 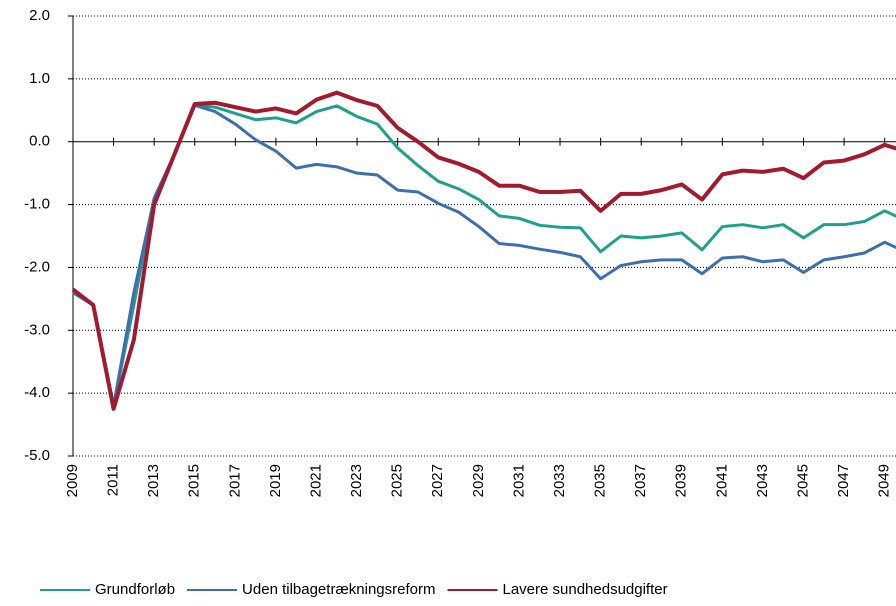 I want to click on legend-item: Uden tilbagetrækningsreform, so click(x=311, y=589).